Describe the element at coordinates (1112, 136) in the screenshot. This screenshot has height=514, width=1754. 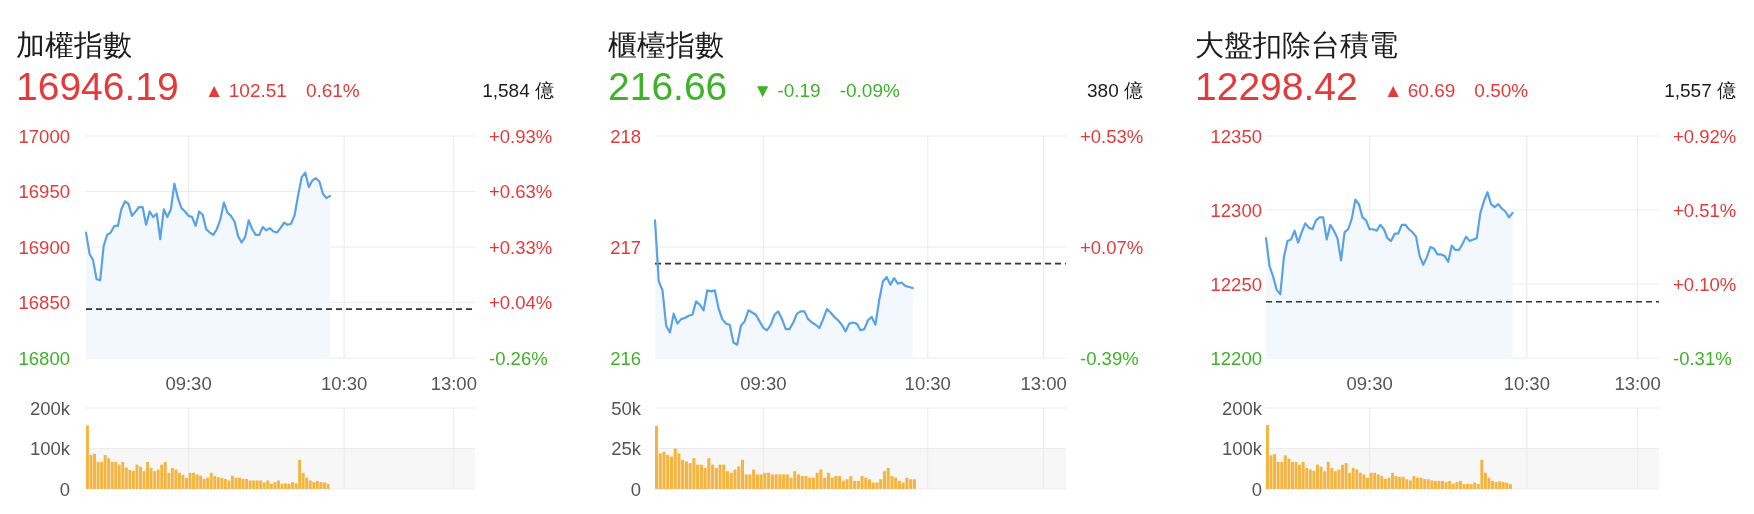
I see `y2-tick-label: +0.53%` at that location.